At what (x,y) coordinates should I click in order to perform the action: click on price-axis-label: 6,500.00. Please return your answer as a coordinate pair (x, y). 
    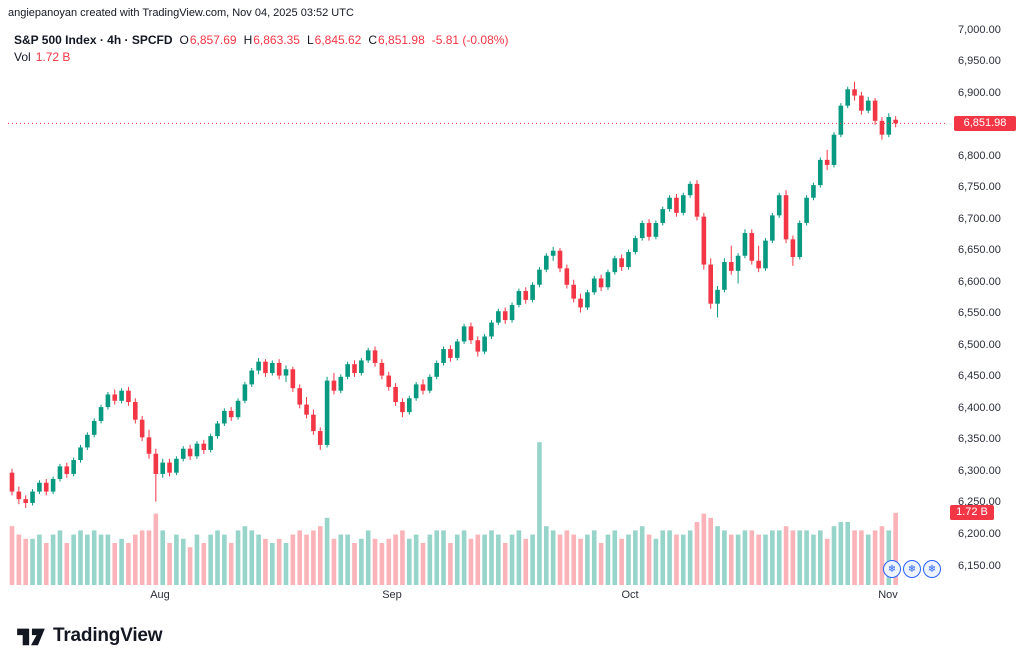
    Looking at the image, I should click on (979, 344).